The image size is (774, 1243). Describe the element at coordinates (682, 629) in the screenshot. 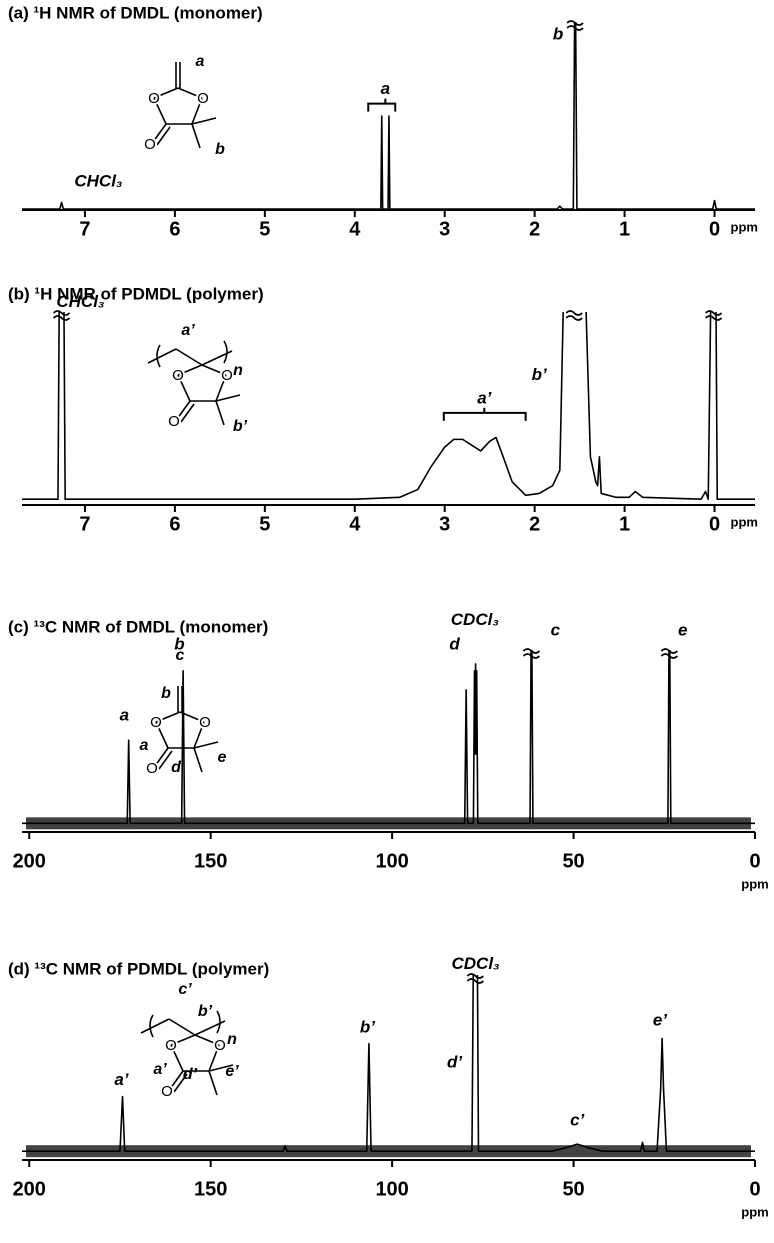

I see `peak-label: e` at that location.